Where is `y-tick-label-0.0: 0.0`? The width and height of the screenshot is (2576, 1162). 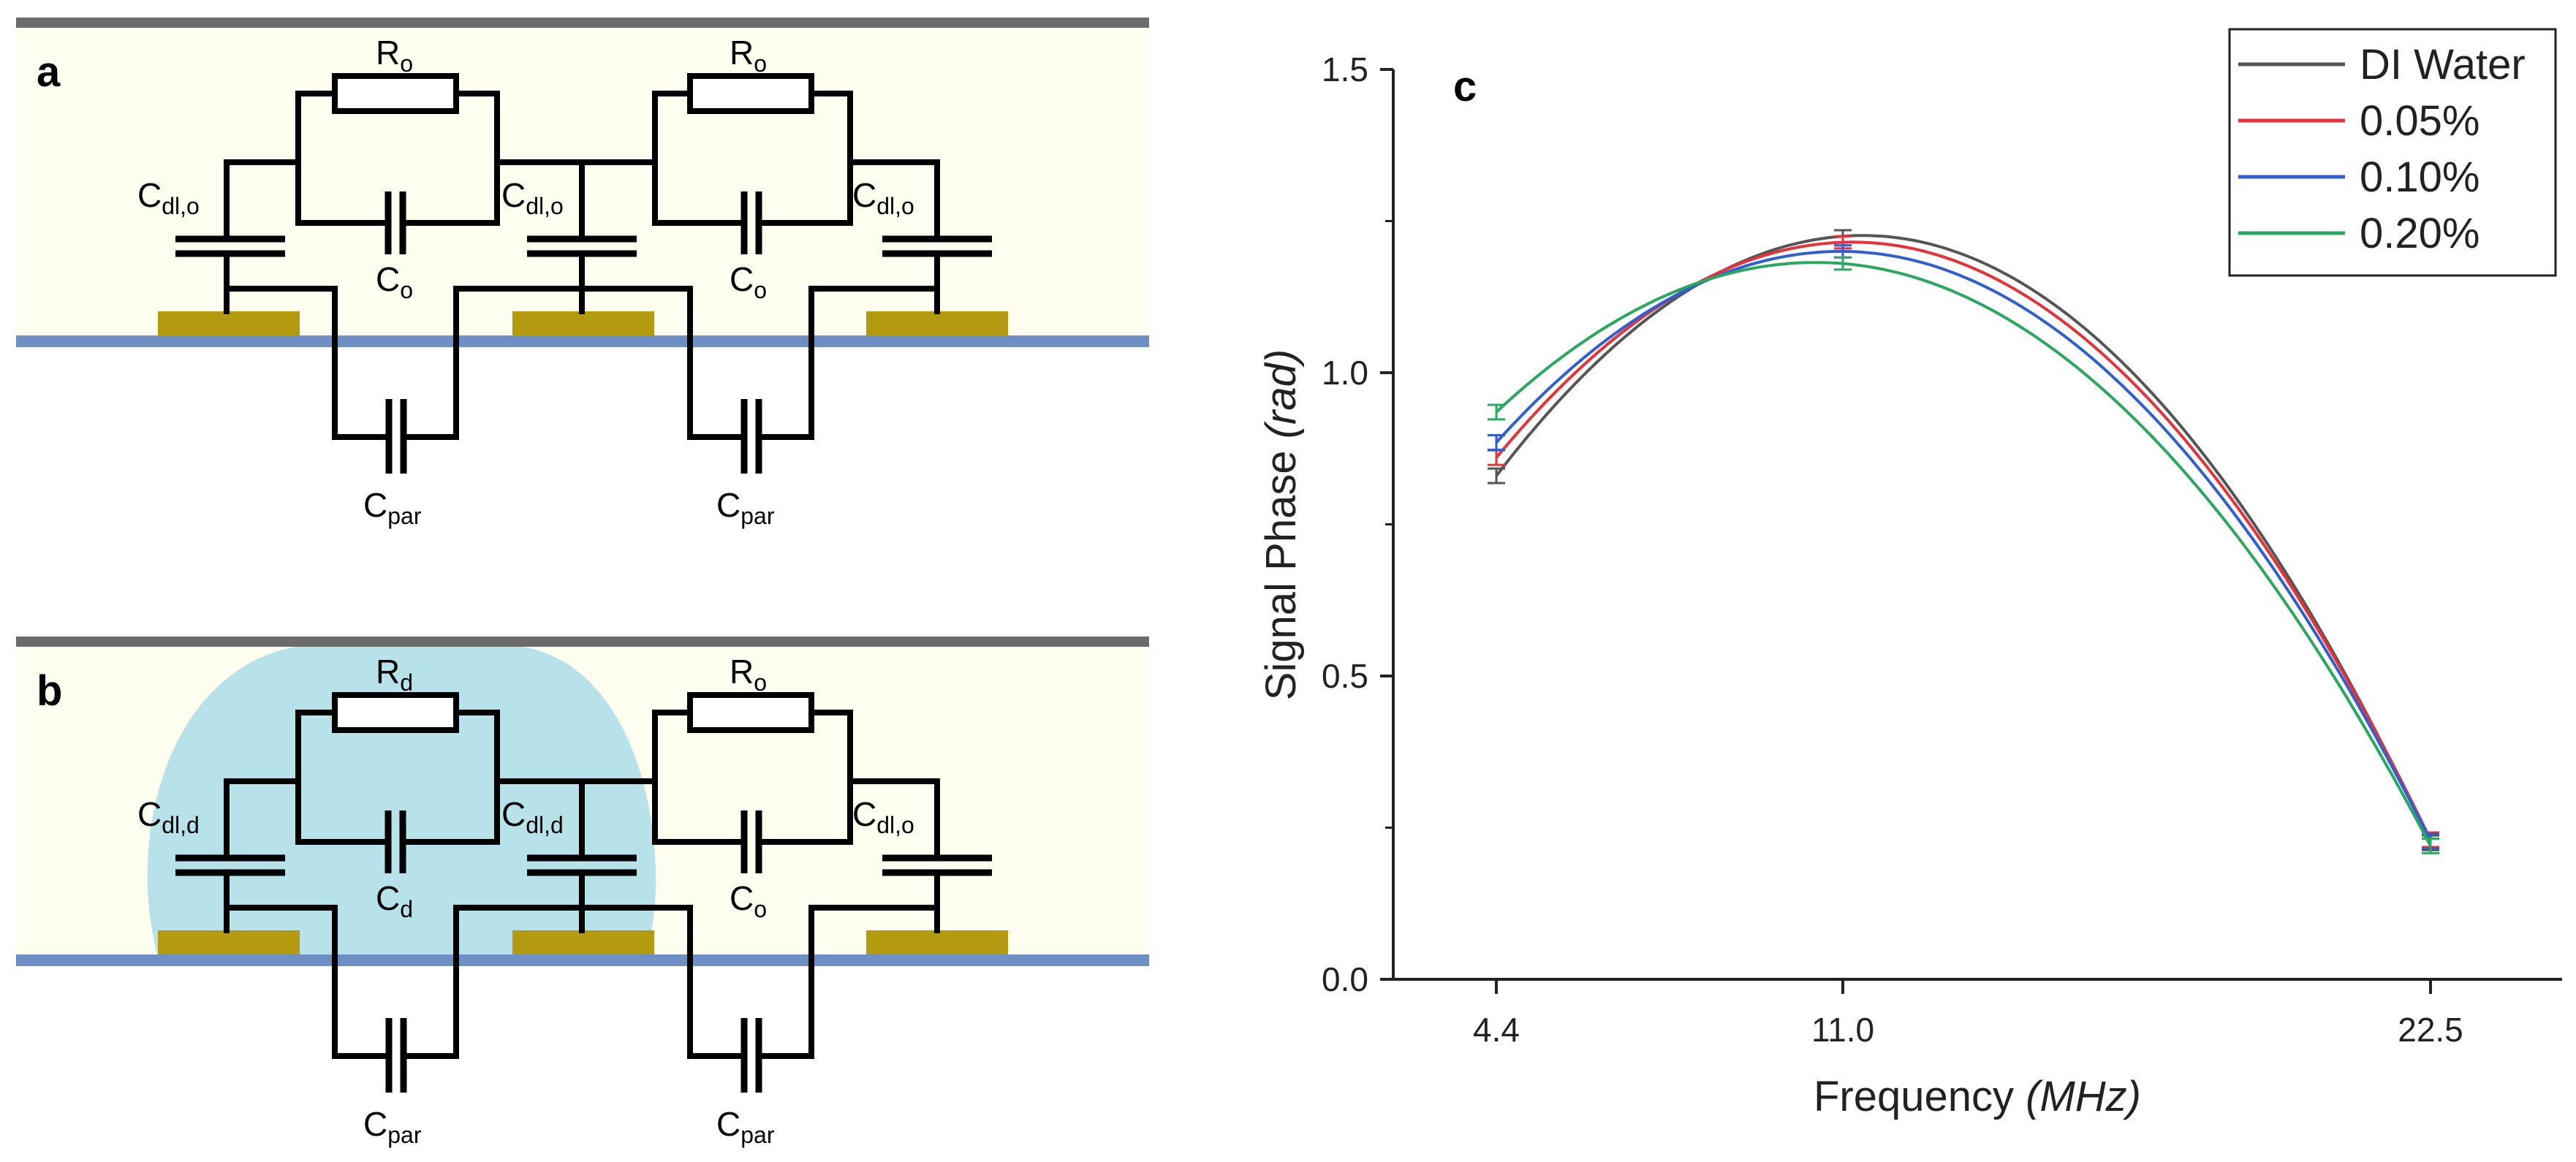 y-tick-label-0.0: 0.0 is located at coordinates (1345, 979).